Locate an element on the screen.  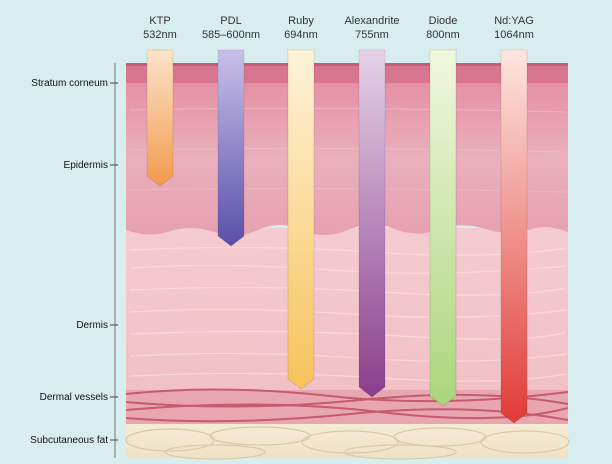
laser-name-ruby: Ruby is located at coordinates (301, 21).